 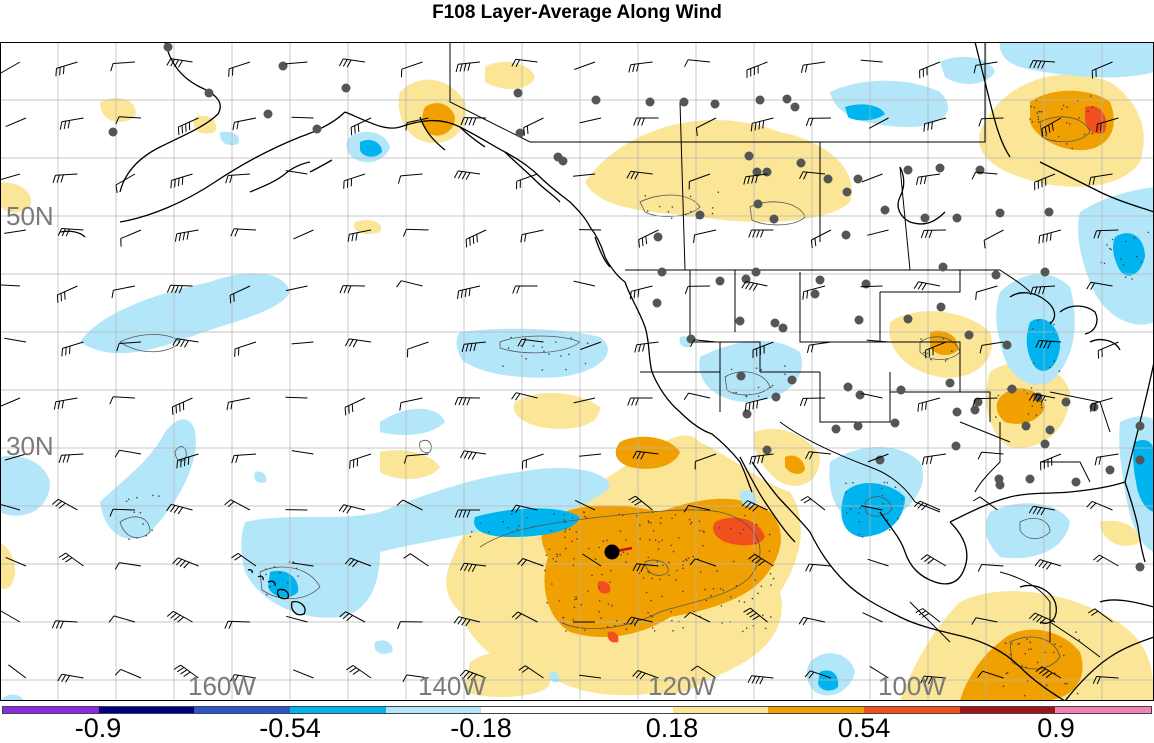 I want to click on lat-label-50n: 50N, so click(x=30, y=216).